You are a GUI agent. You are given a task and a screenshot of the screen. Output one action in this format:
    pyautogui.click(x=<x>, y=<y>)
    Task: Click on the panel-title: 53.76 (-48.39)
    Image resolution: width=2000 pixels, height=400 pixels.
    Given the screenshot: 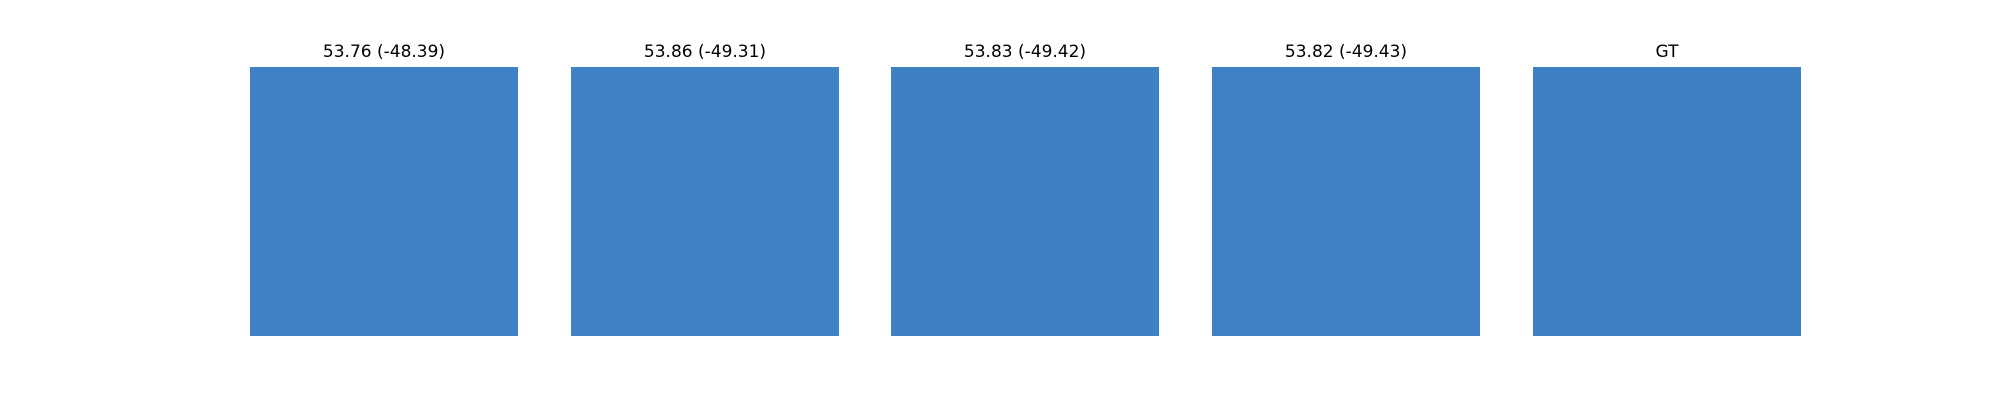 What is the action you would take?
    pyautogui.click(x=384, y=52)
    